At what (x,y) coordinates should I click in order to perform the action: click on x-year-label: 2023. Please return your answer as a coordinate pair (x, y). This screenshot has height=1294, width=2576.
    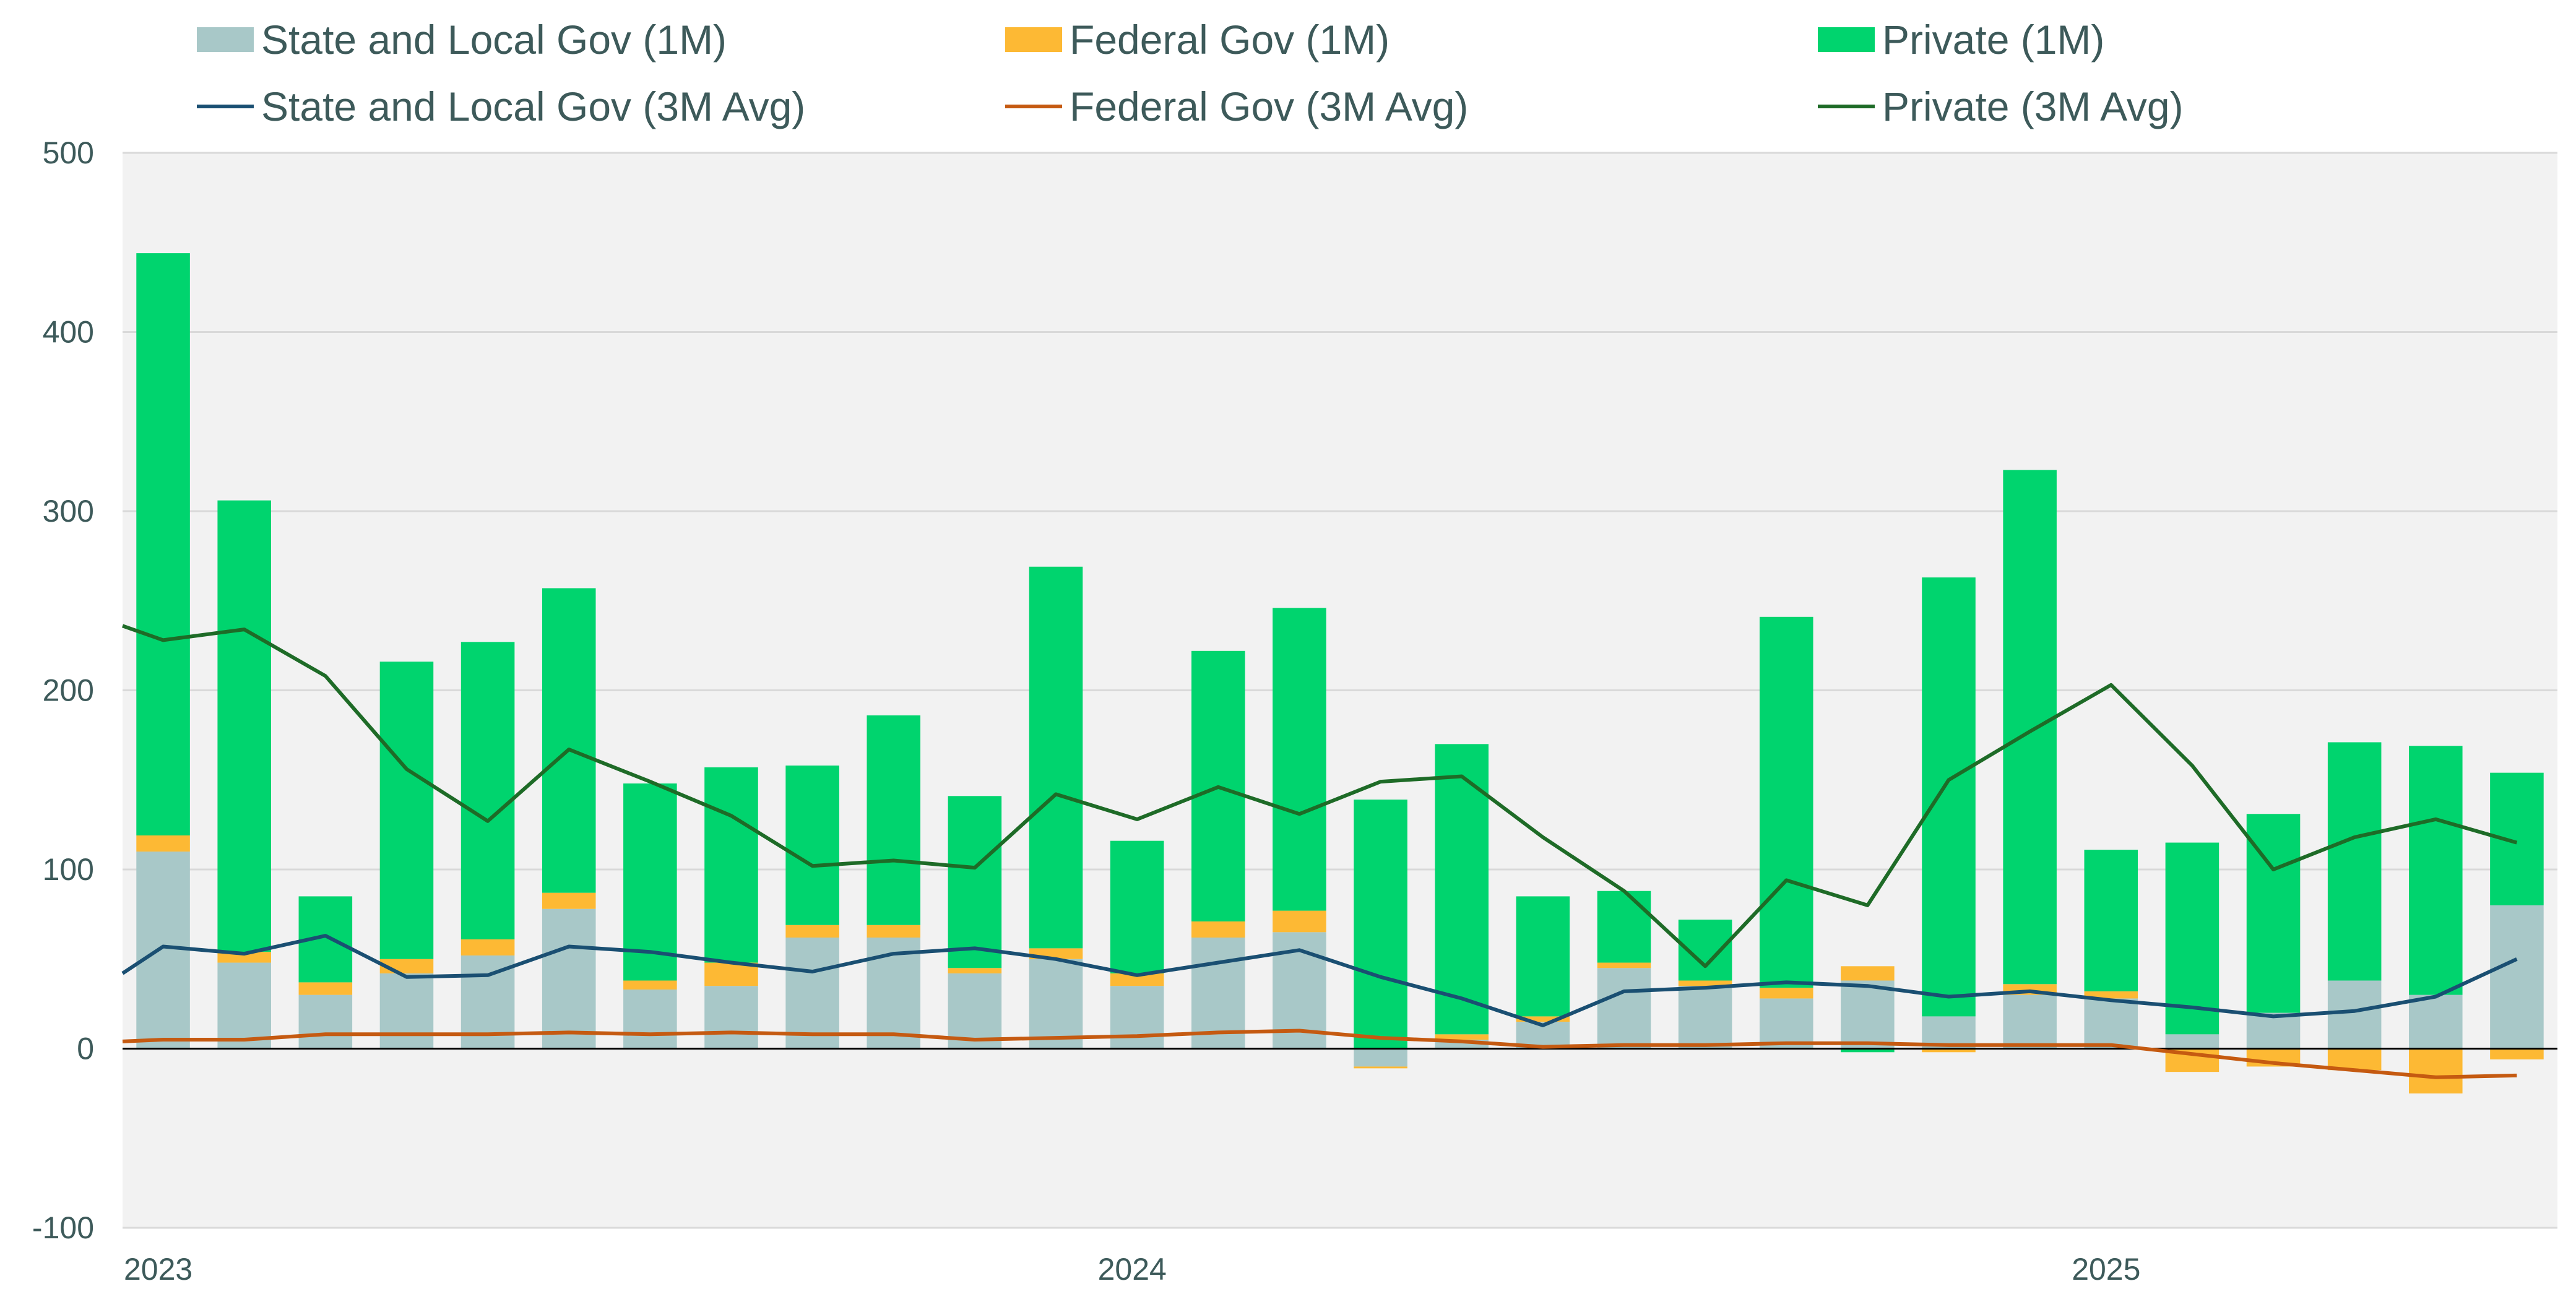
    Looking at the image, I should click on (158, 1269).